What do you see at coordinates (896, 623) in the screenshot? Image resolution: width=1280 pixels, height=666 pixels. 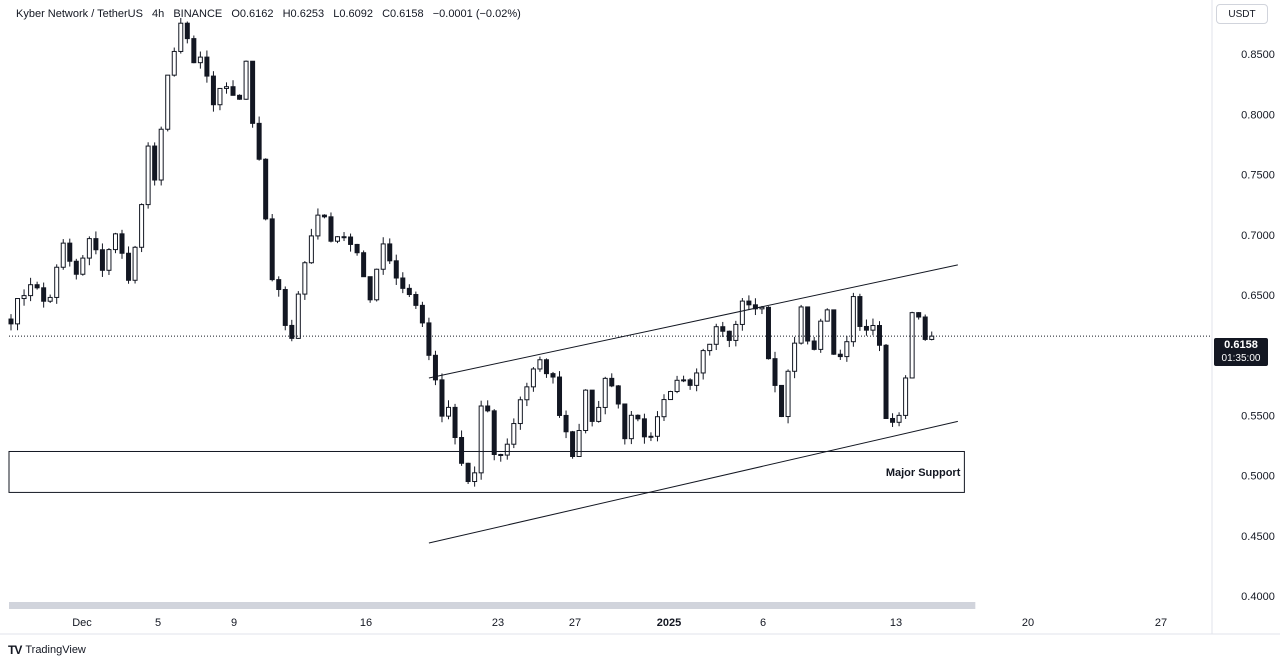 I see `time-tick-label: 13` at bounding box center [896, 623].